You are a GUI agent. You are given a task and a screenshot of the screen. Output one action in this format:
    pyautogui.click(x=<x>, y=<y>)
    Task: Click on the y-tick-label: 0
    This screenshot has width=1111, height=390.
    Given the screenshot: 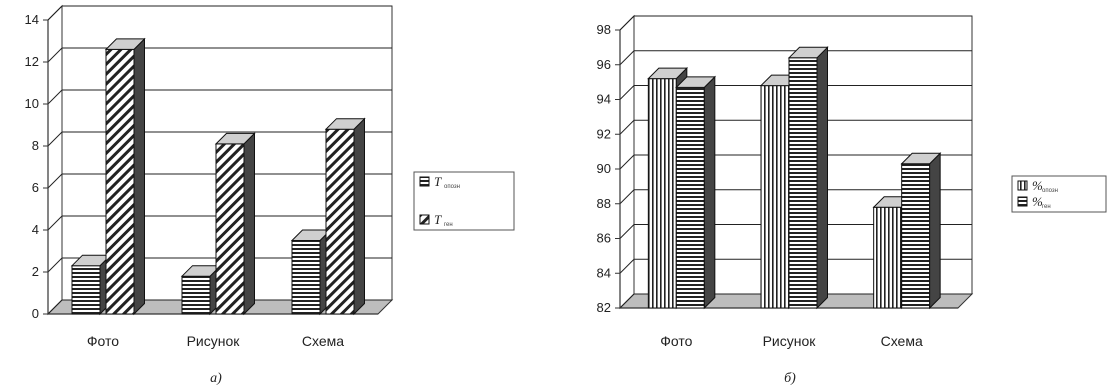 What is the action you would take?
    pyautogui.click(x=35, y=313)
    